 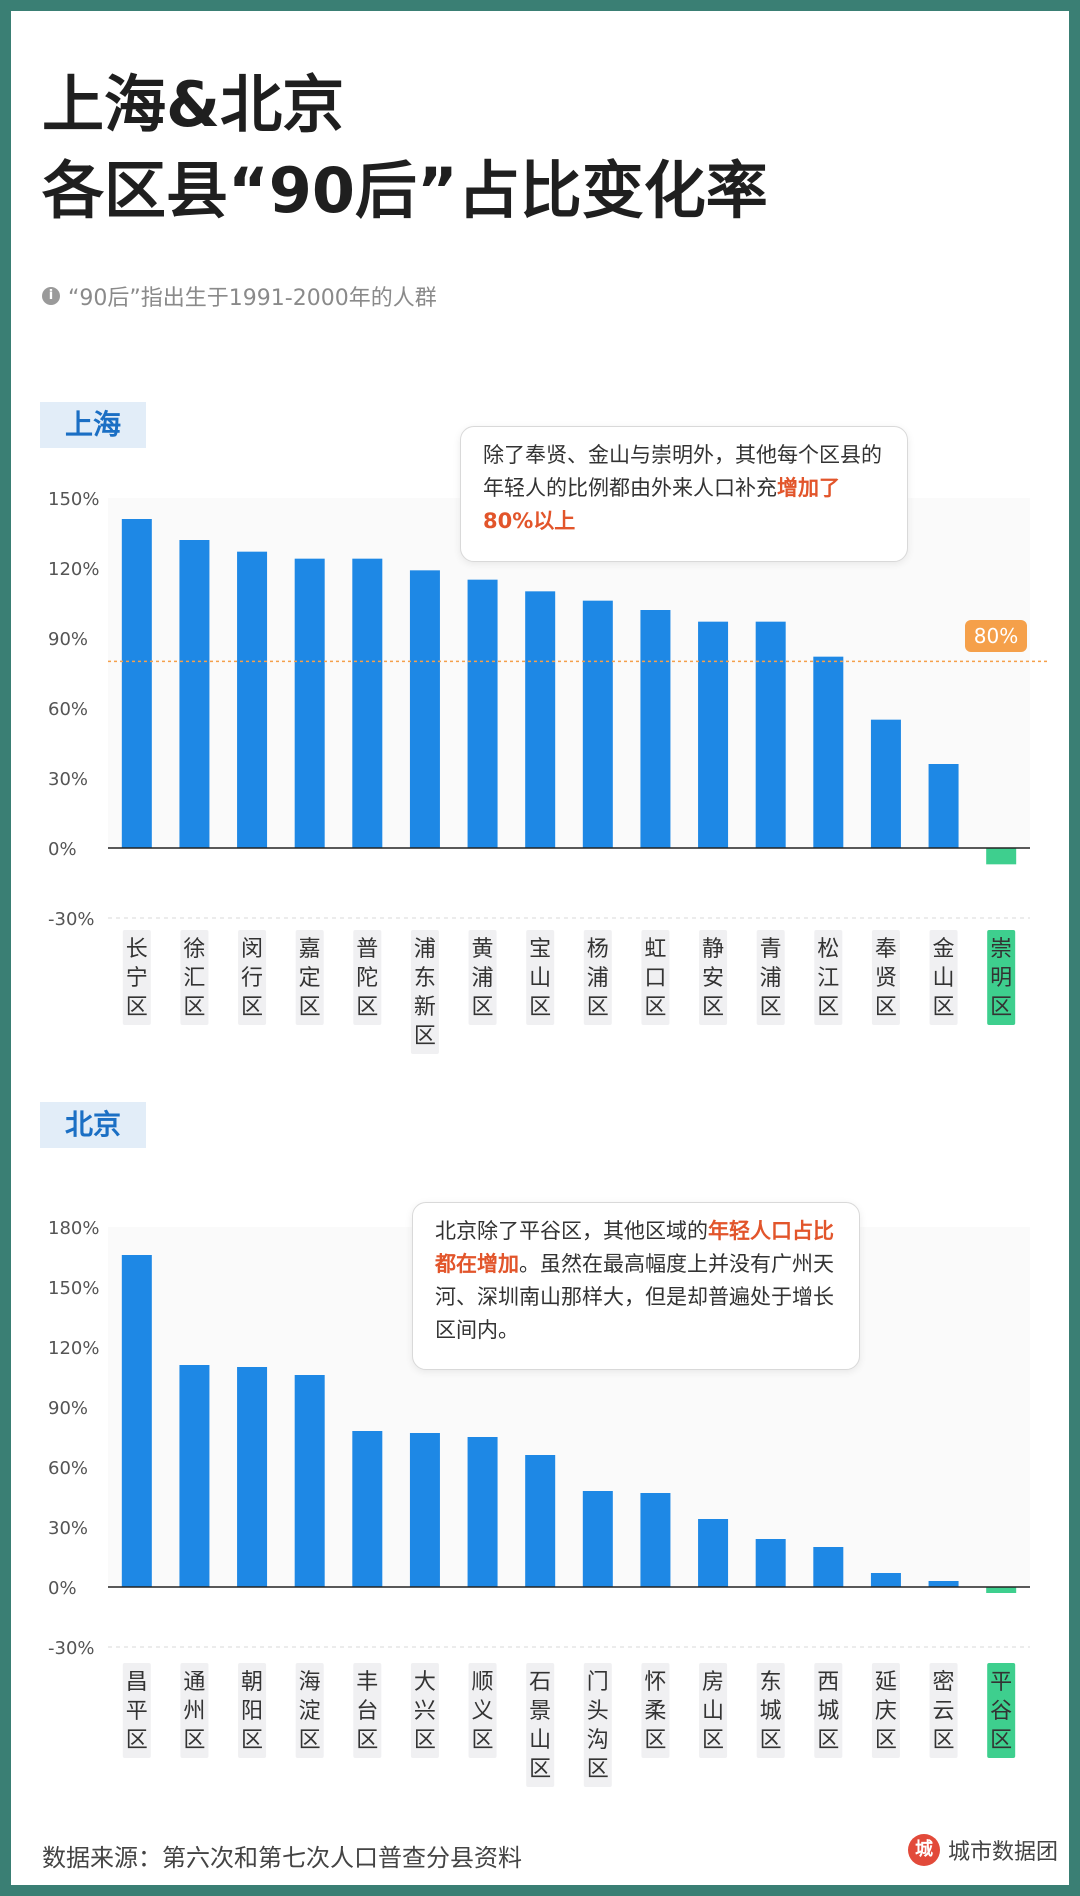 I want to click on category-label: 密云区, so click(x=944, y=1711).